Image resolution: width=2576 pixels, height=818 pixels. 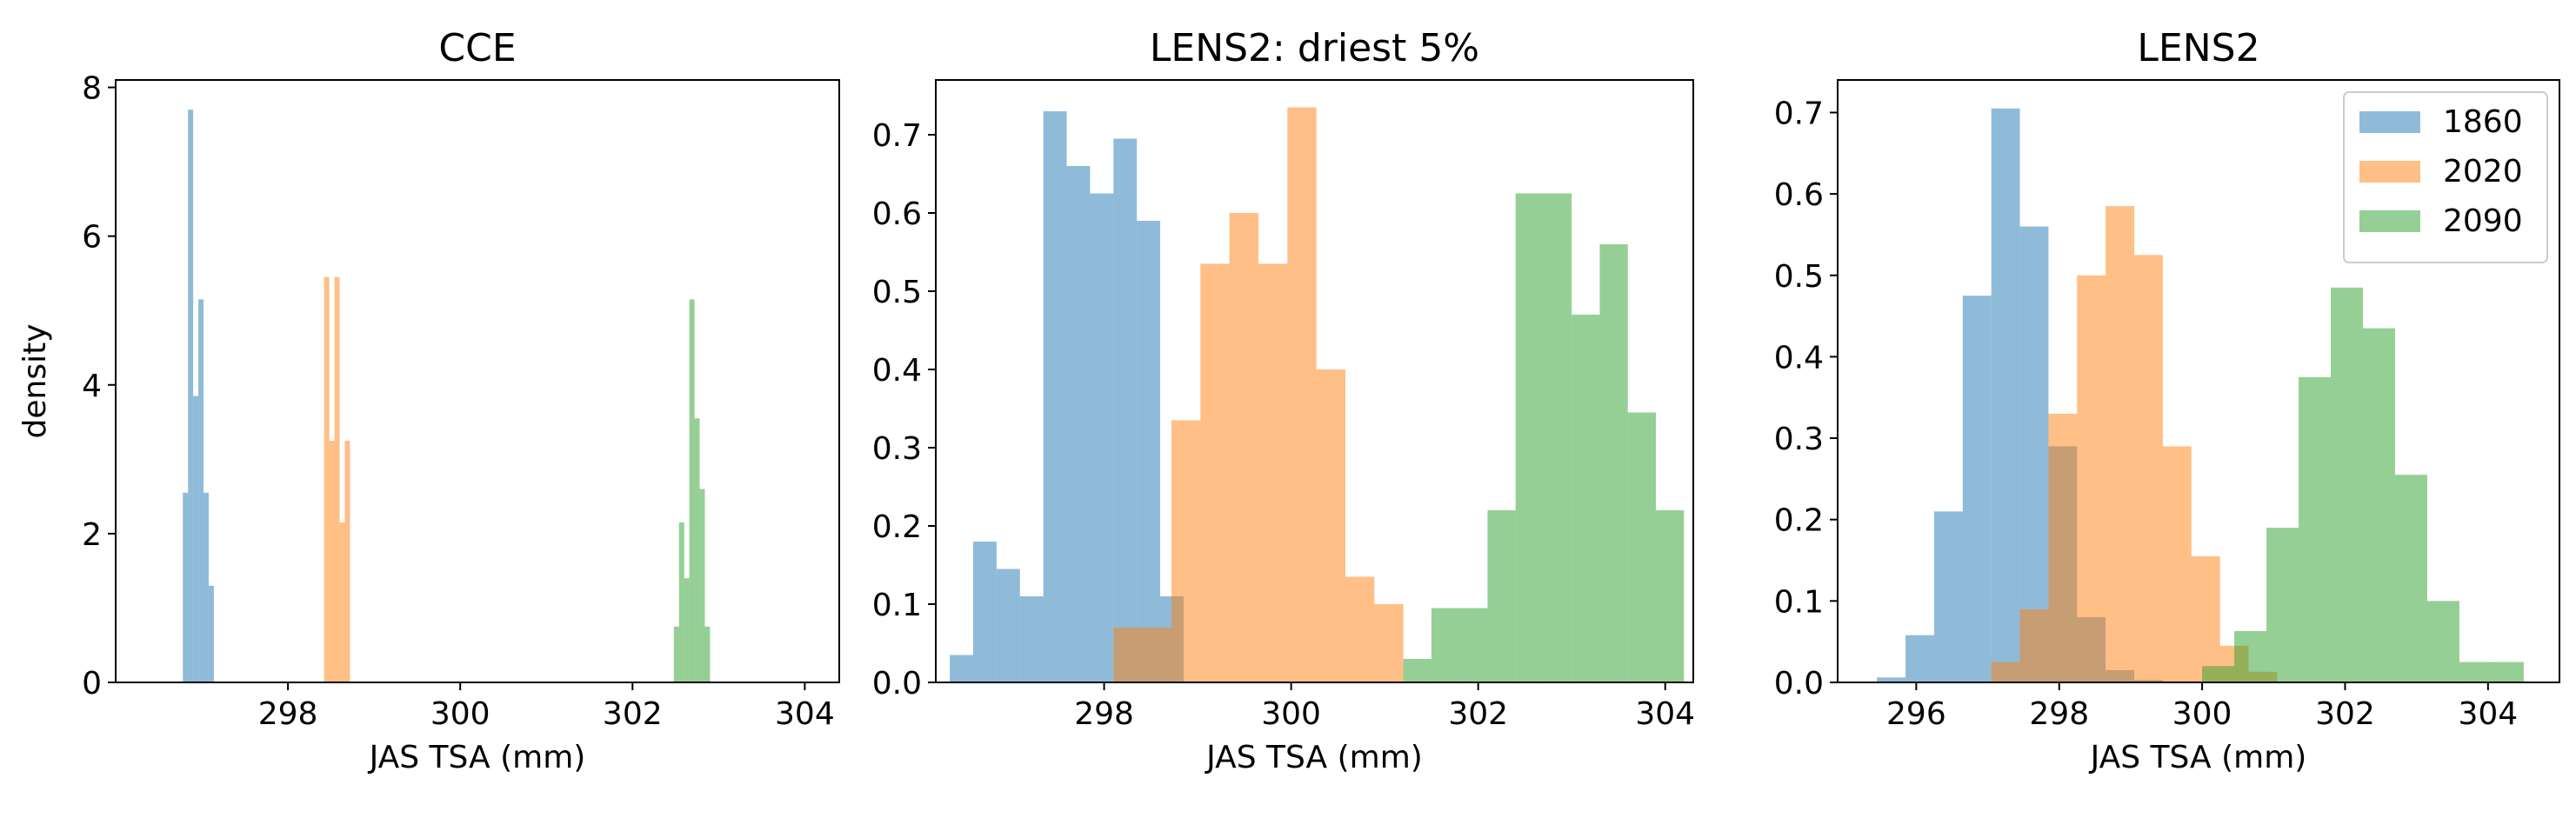 I want to click on legend-swatch-2090, so click(x=2389, y=221).